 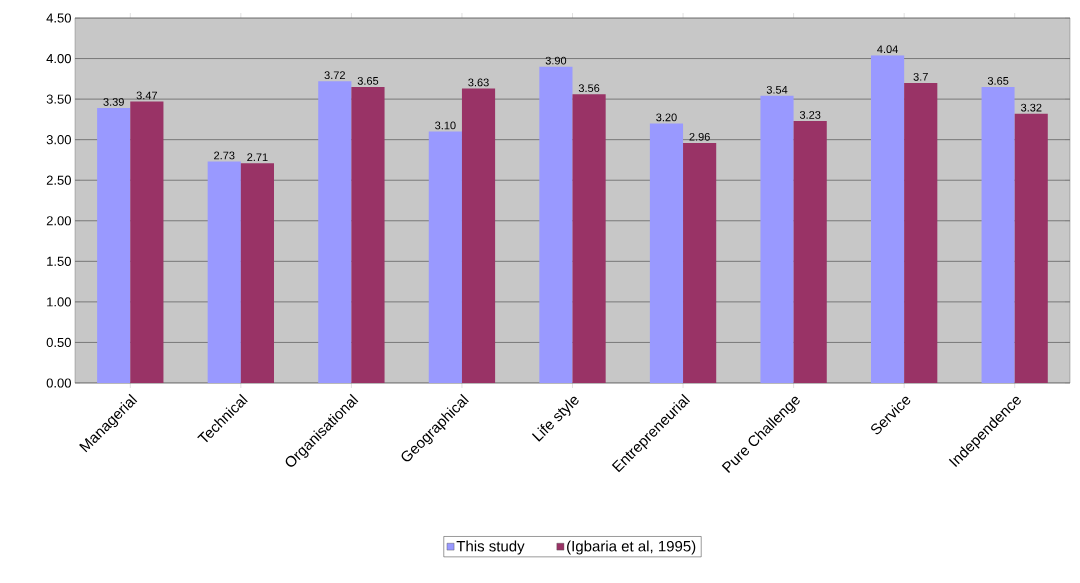 I want to click on data-label: 3.47, so click(x=147, y=95).